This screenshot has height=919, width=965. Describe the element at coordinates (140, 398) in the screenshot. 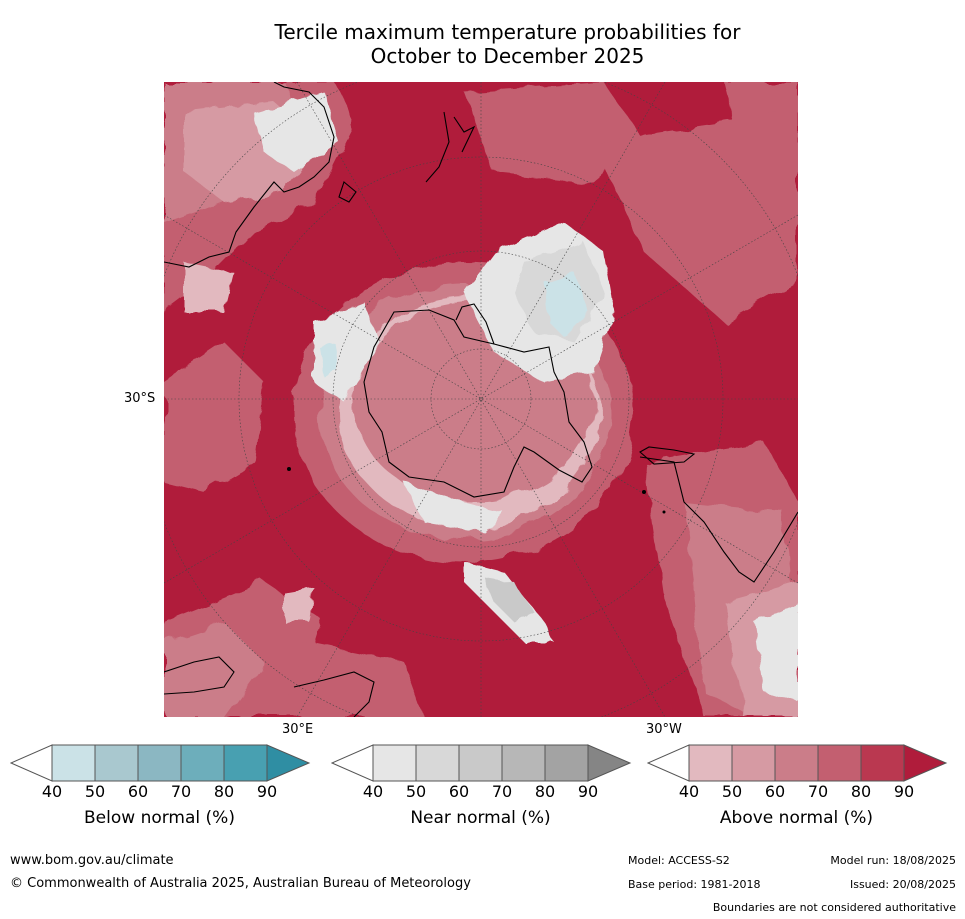

I see `lat-label-30s: 30°S` at that location.